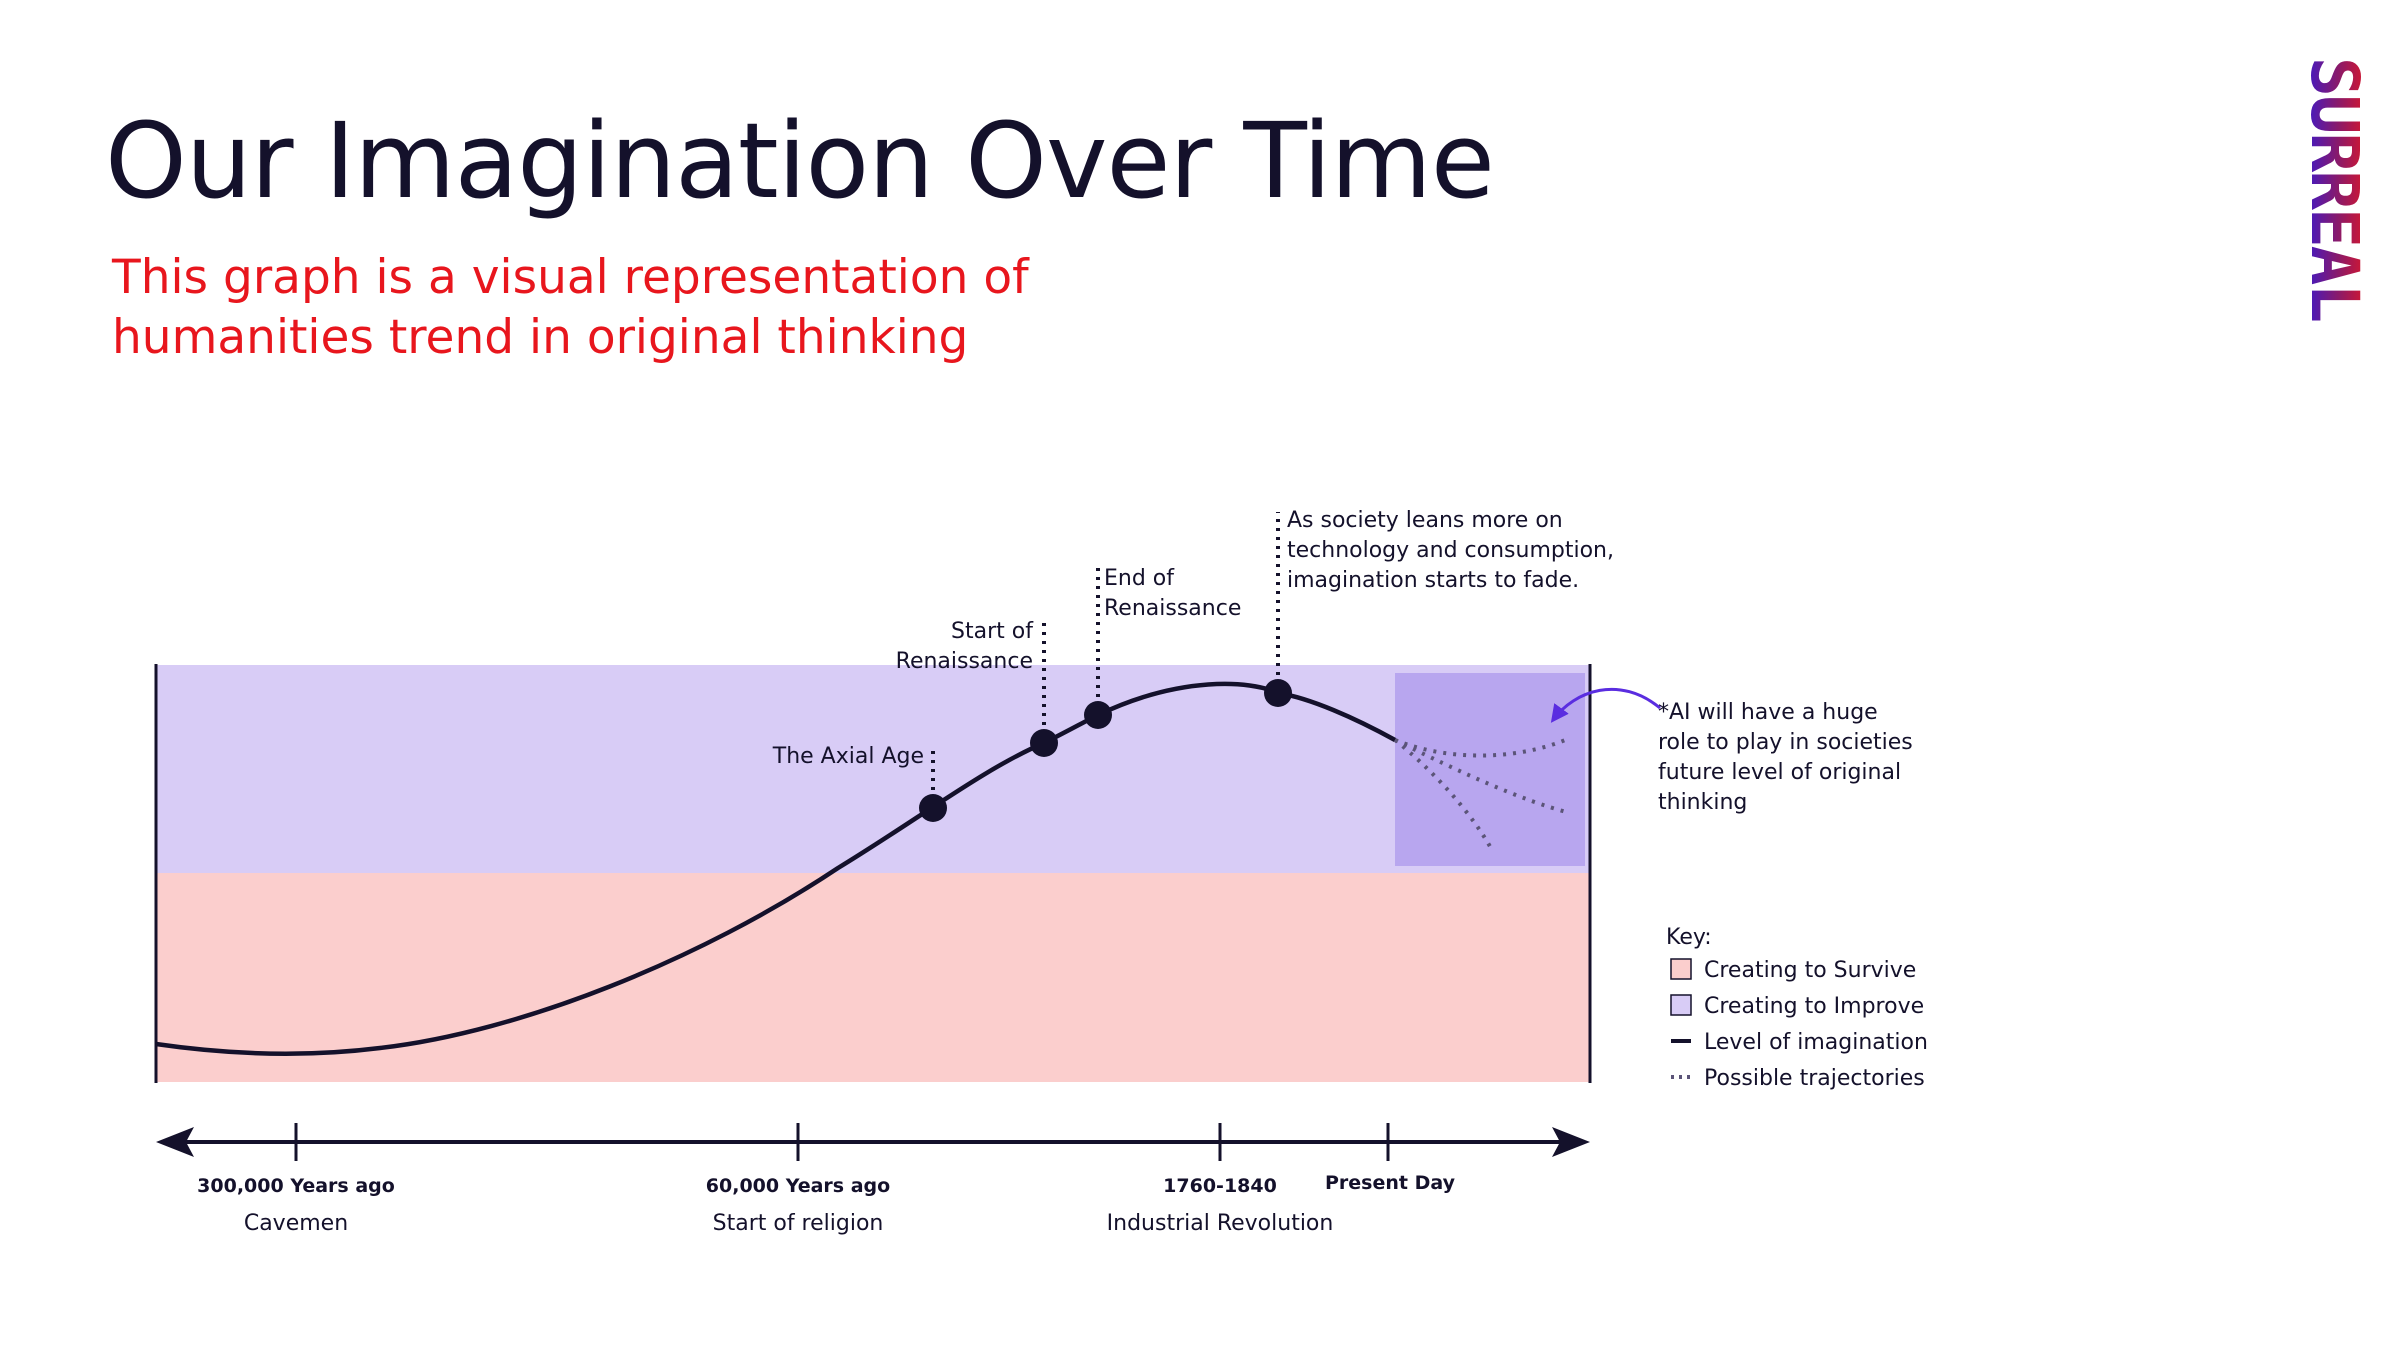 The height and width of the screenshot is (1350, 2400). Describe the element at coordinates (1139, 578) in the screenshot. I see `label-end-renaissance-1: End of` at that location.